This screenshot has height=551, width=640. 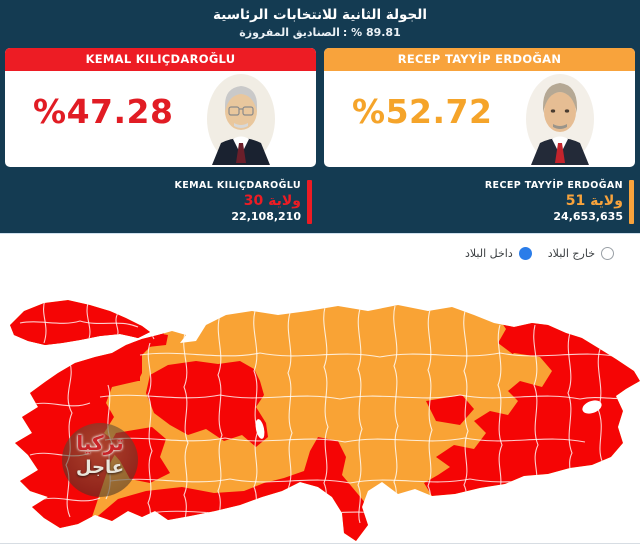 I want to click on erdogan-percent: %52.72, so click(x=422, y=111).